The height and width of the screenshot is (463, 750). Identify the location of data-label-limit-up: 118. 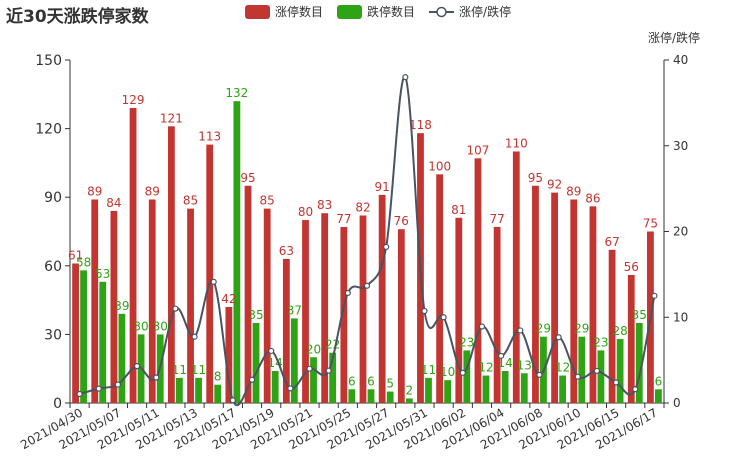
(420, 125).